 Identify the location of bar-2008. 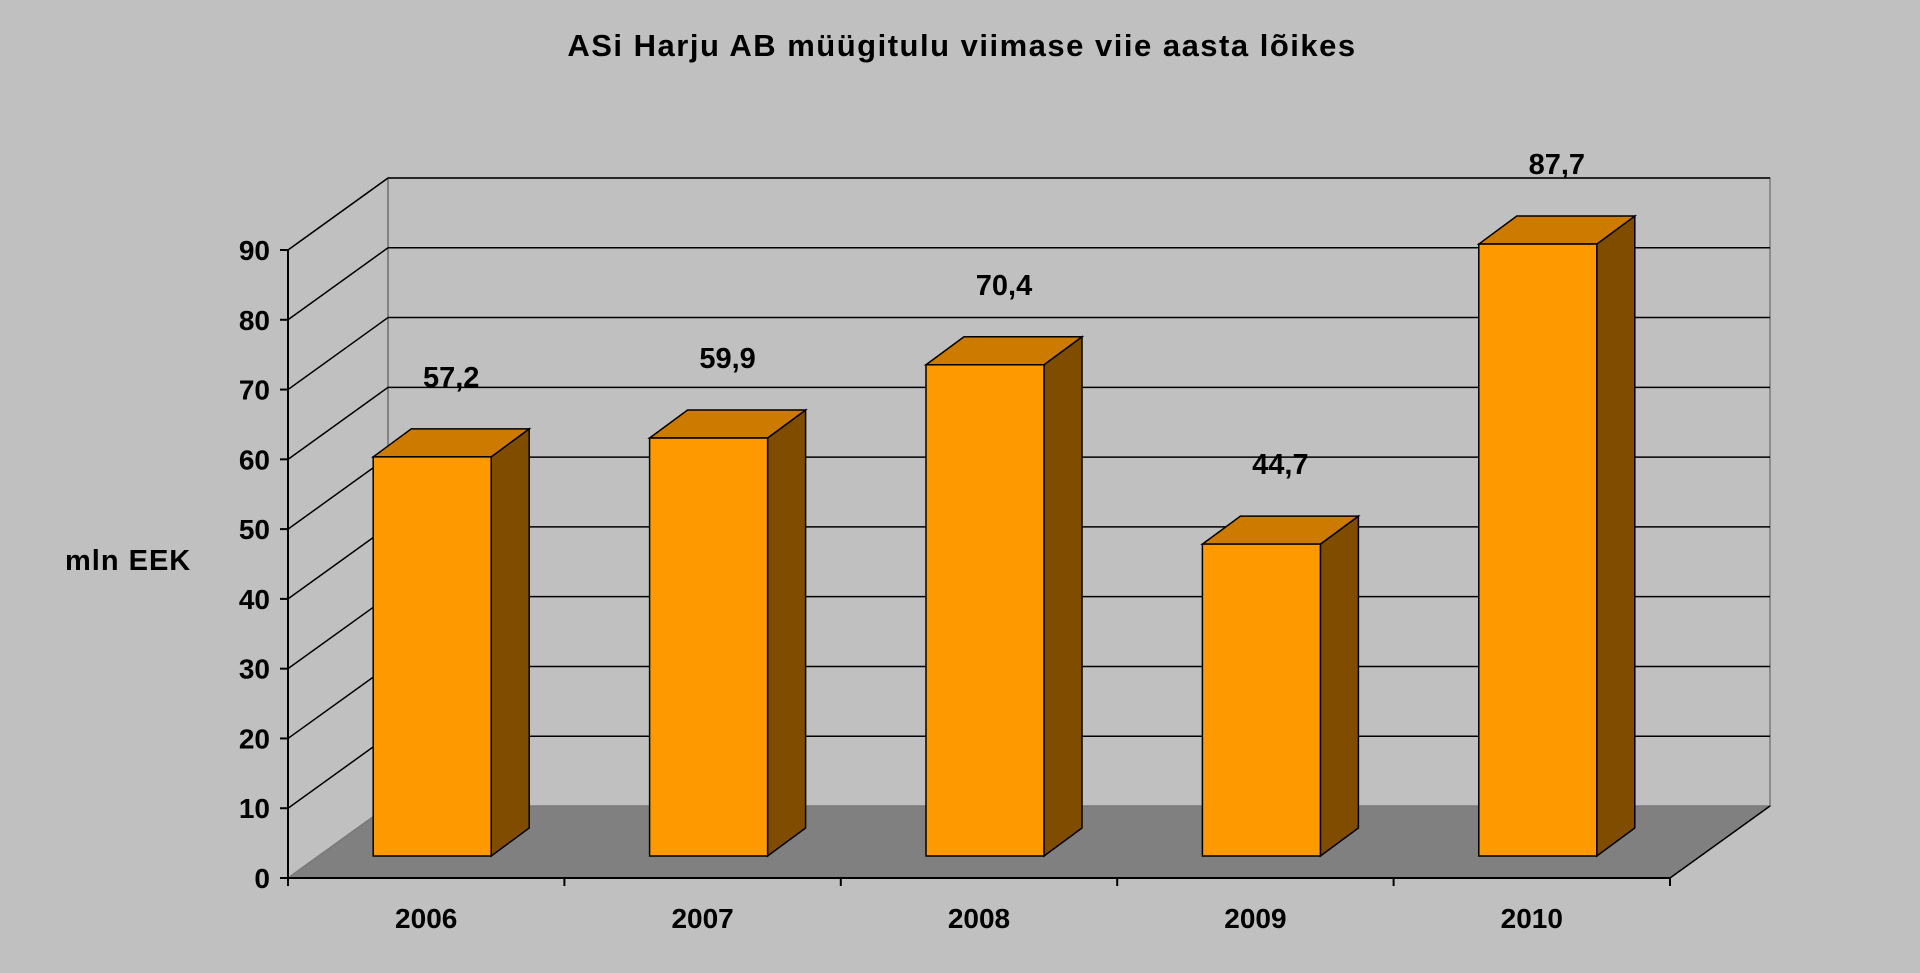
(1004, 596).